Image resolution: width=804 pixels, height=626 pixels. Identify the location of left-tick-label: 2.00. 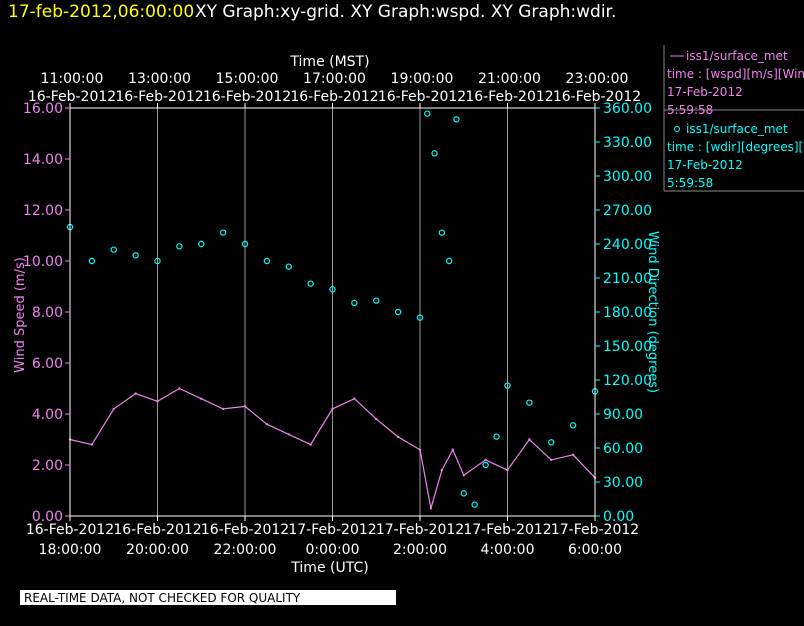
(47, 466).